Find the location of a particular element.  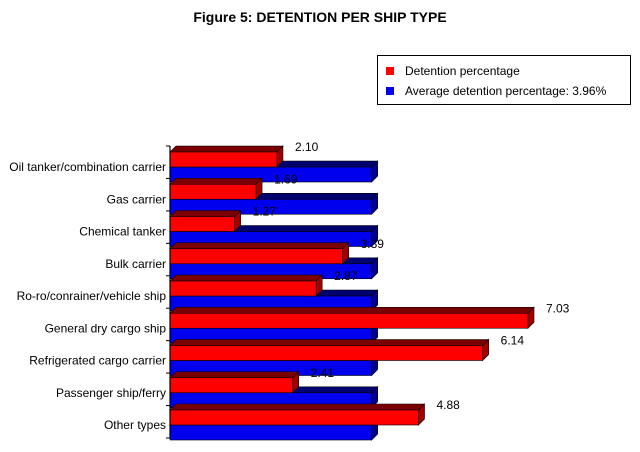

category-label-5: General dry cargo ship is located at coordinates (106, 328).